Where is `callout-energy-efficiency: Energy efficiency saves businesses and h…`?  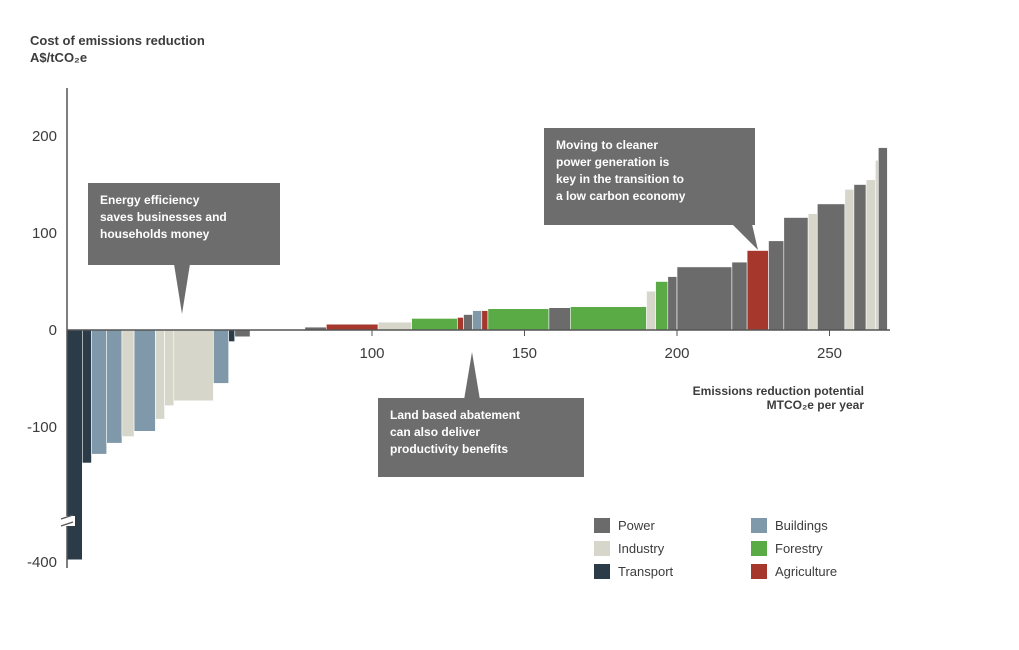 callout-energy-efficiency: Energy efficiency saves businesses and h… is located at coordinates (184, 224).